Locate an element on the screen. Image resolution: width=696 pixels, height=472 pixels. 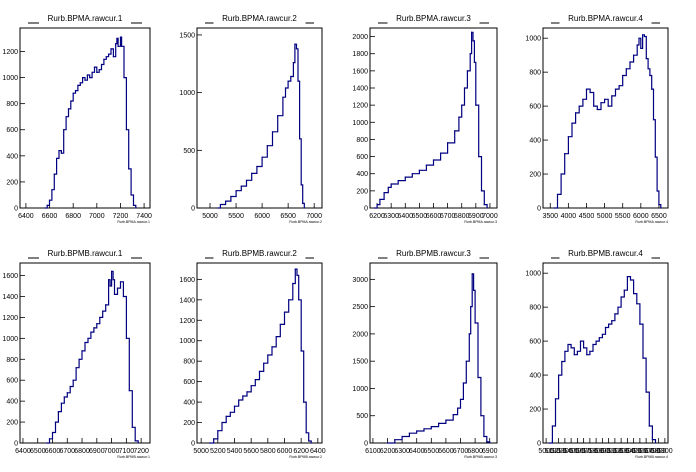
y-tick-label: 500 is located at coordinates (189, 151).